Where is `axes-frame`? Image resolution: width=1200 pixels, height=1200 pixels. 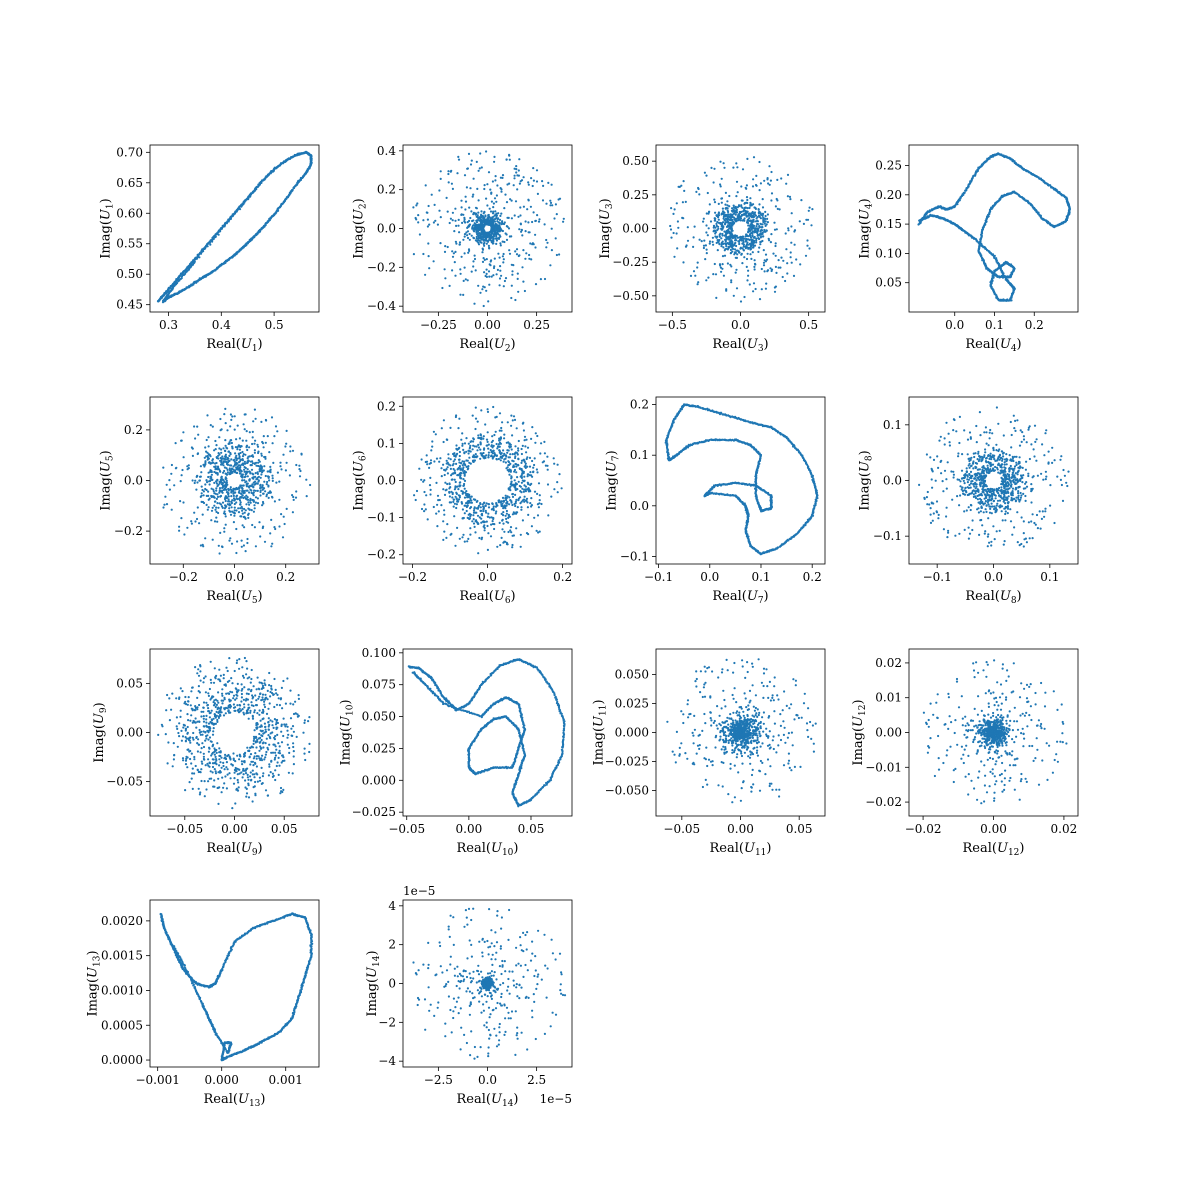 axes-frame is located at coordinates (487, 228).